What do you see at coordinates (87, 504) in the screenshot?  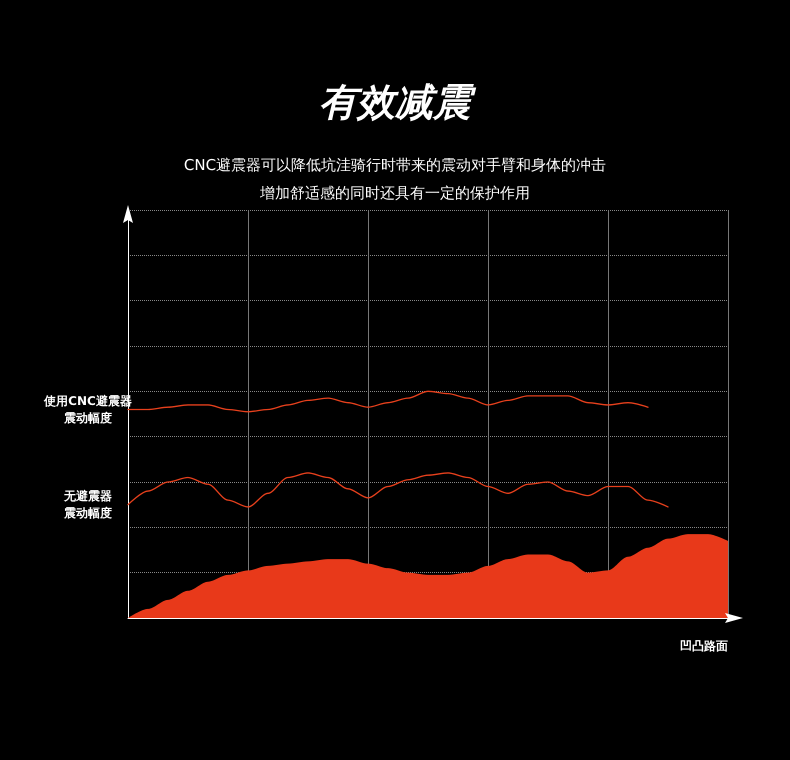 I see `series-label: 无避震器震动幅度` at bounding box center [87, 504].